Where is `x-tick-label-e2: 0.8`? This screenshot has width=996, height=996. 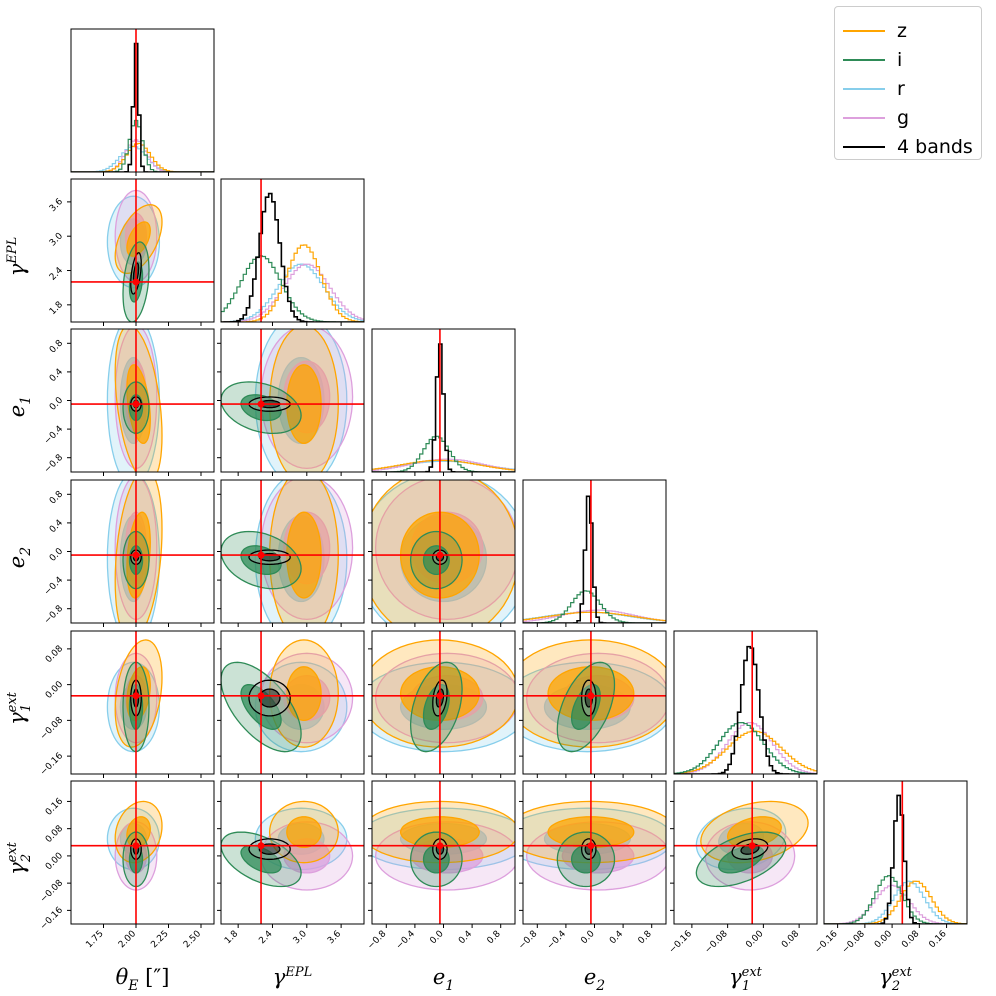 x-tick-label-e2: 0.8 is located at coordinates (645, 937).